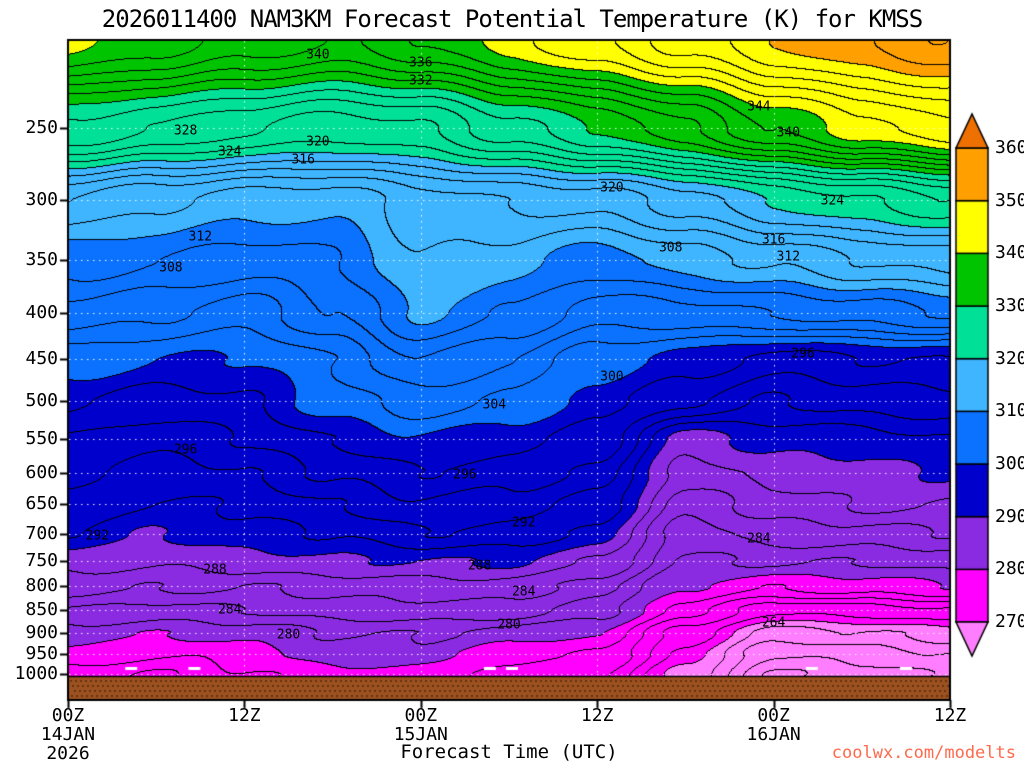  What do you see at coordinates (1009, 305) in the screenshot?
I see `colorbar-tick-label: 330` at bounding box center [1009, 305].